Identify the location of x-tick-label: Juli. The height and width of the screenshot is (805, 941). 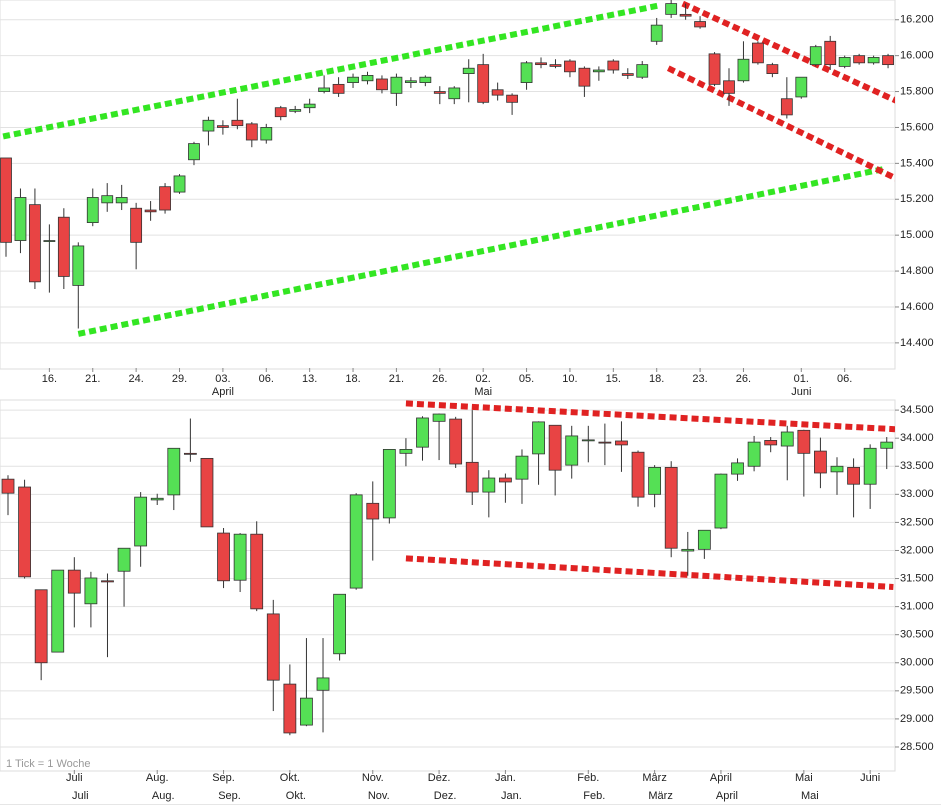
(74, 778).